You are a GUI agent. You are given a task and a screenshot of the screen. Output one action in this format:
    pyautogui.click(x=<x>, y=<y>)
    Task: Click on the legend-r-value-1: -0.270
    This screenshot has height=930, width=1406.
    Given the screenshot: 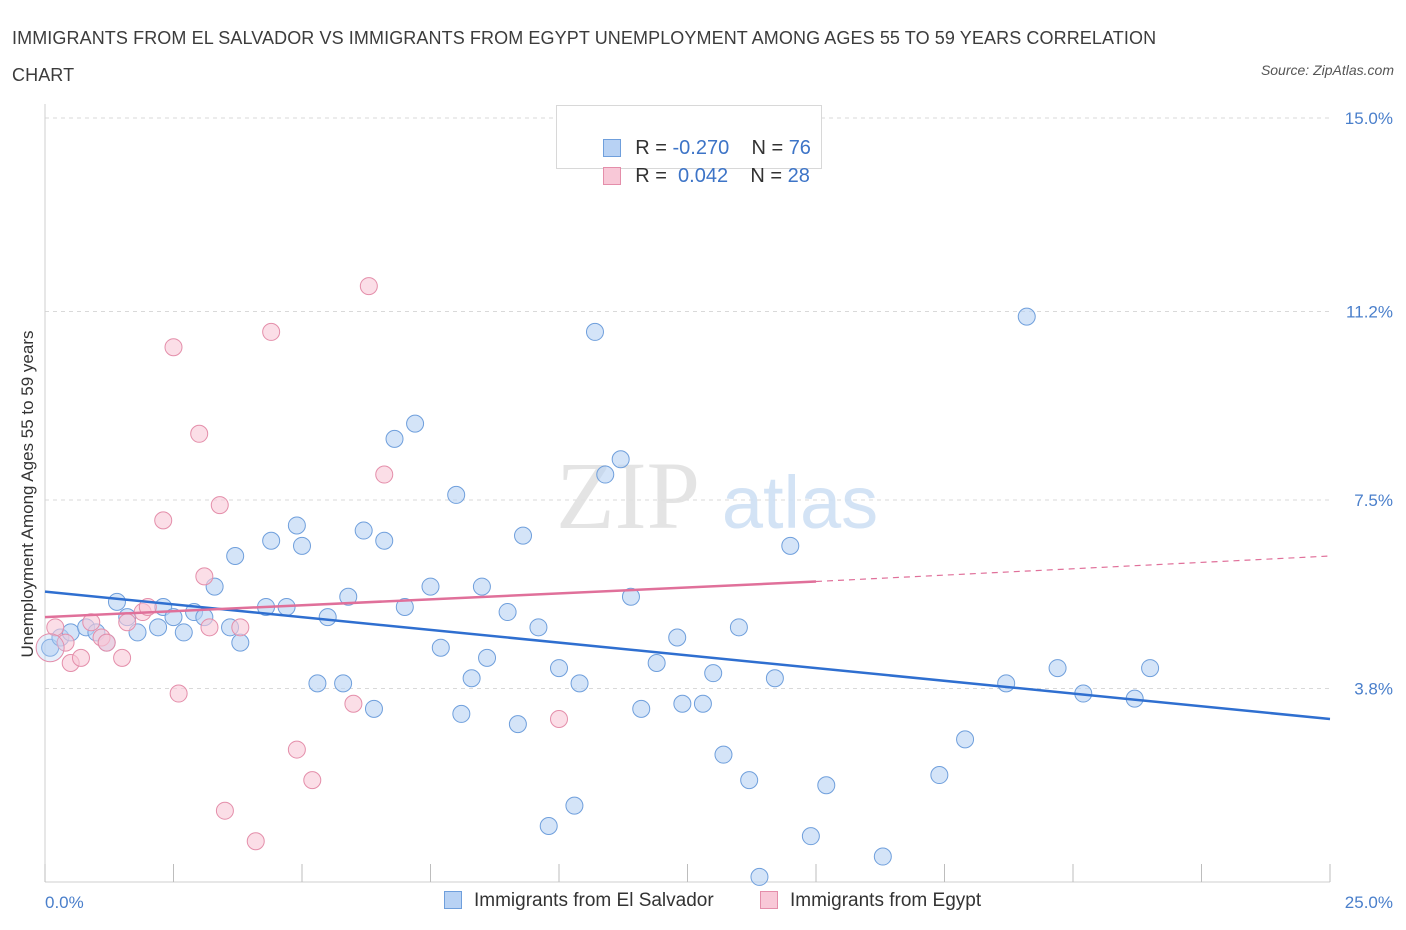 What is the action you would take?
    pyautogui.click(x=701, y=148)
    